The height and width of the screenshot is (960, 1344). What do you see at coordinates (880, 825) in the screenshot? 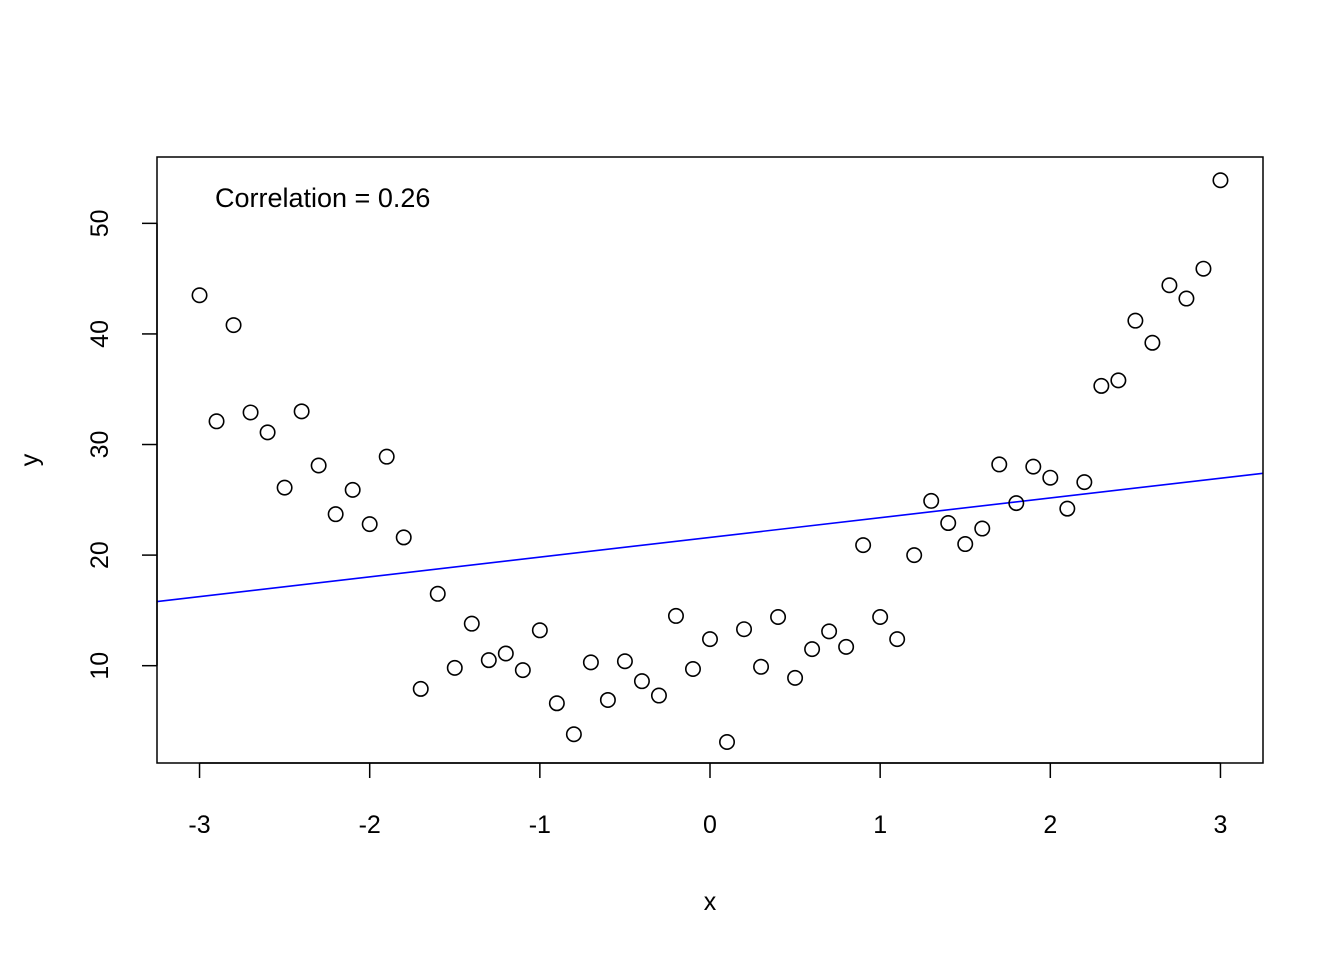
I see `x-tick-label: 1` at bounding box center [880, 825].